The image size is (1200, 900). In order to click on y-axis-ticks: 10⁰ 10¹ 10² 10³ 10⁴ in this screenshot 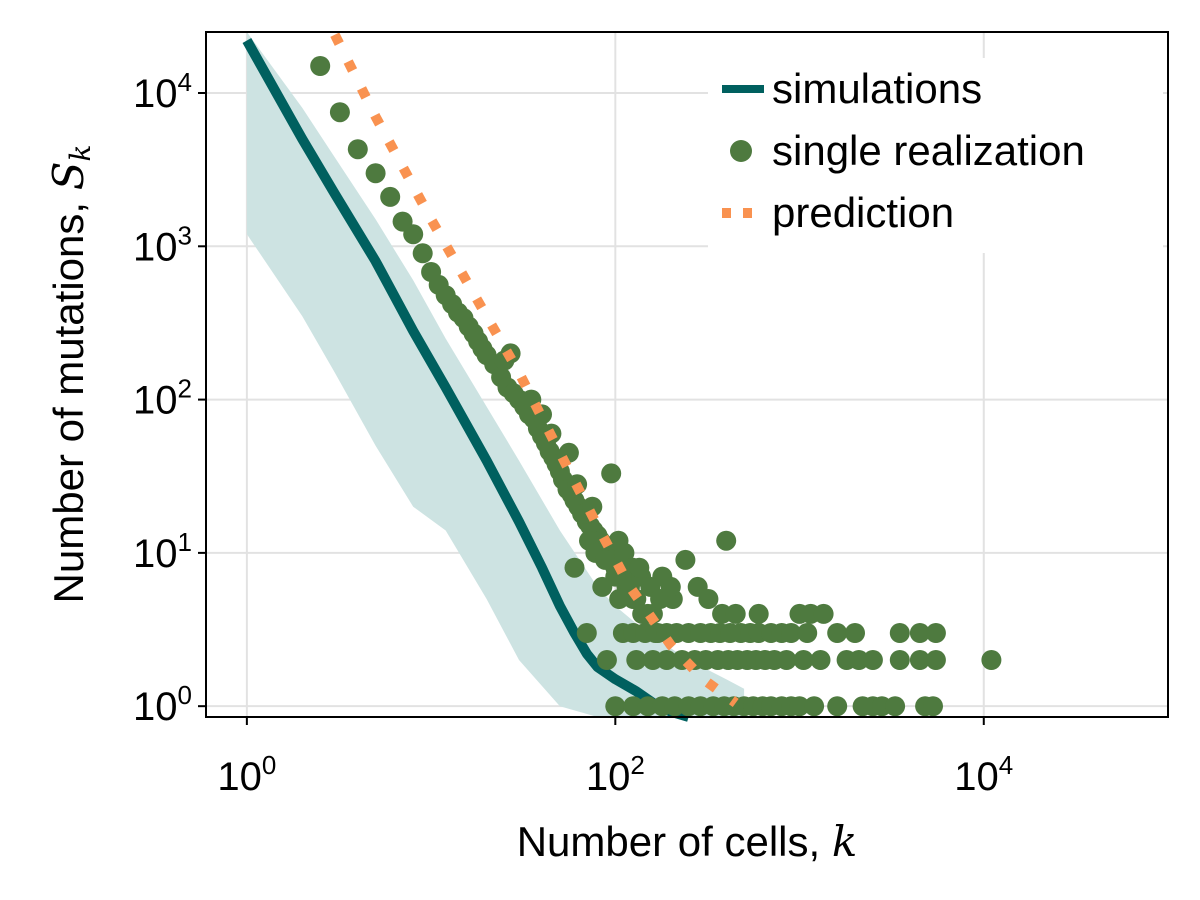, I will do `click(169, 398)`.